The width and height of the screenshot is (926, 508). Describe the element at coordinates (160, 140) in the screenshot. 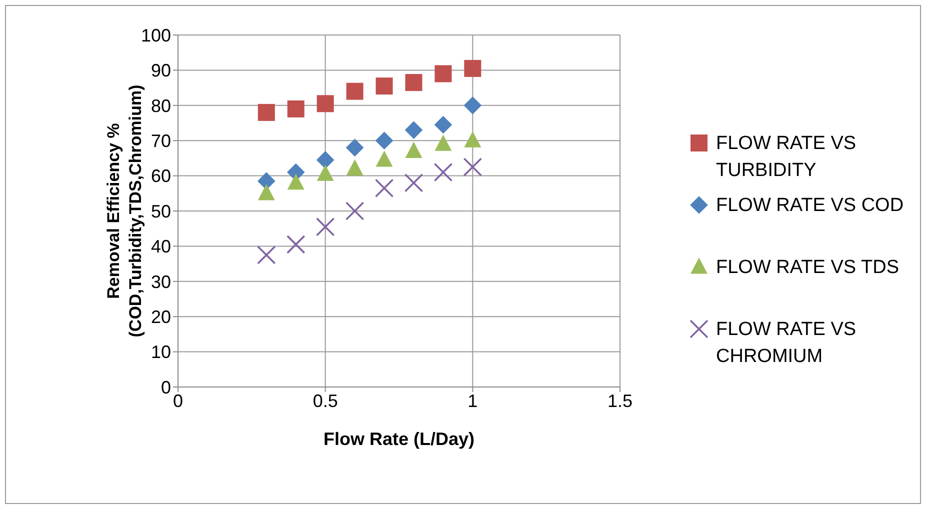

I see `y-tick-label: 70` at that location.